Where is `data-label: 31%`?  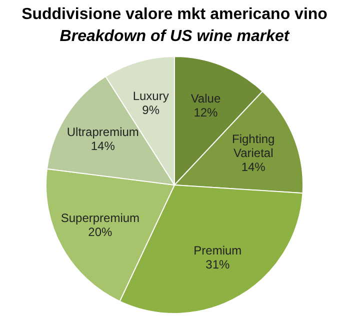
data-label: 31% is located at coordinates (218, 264).